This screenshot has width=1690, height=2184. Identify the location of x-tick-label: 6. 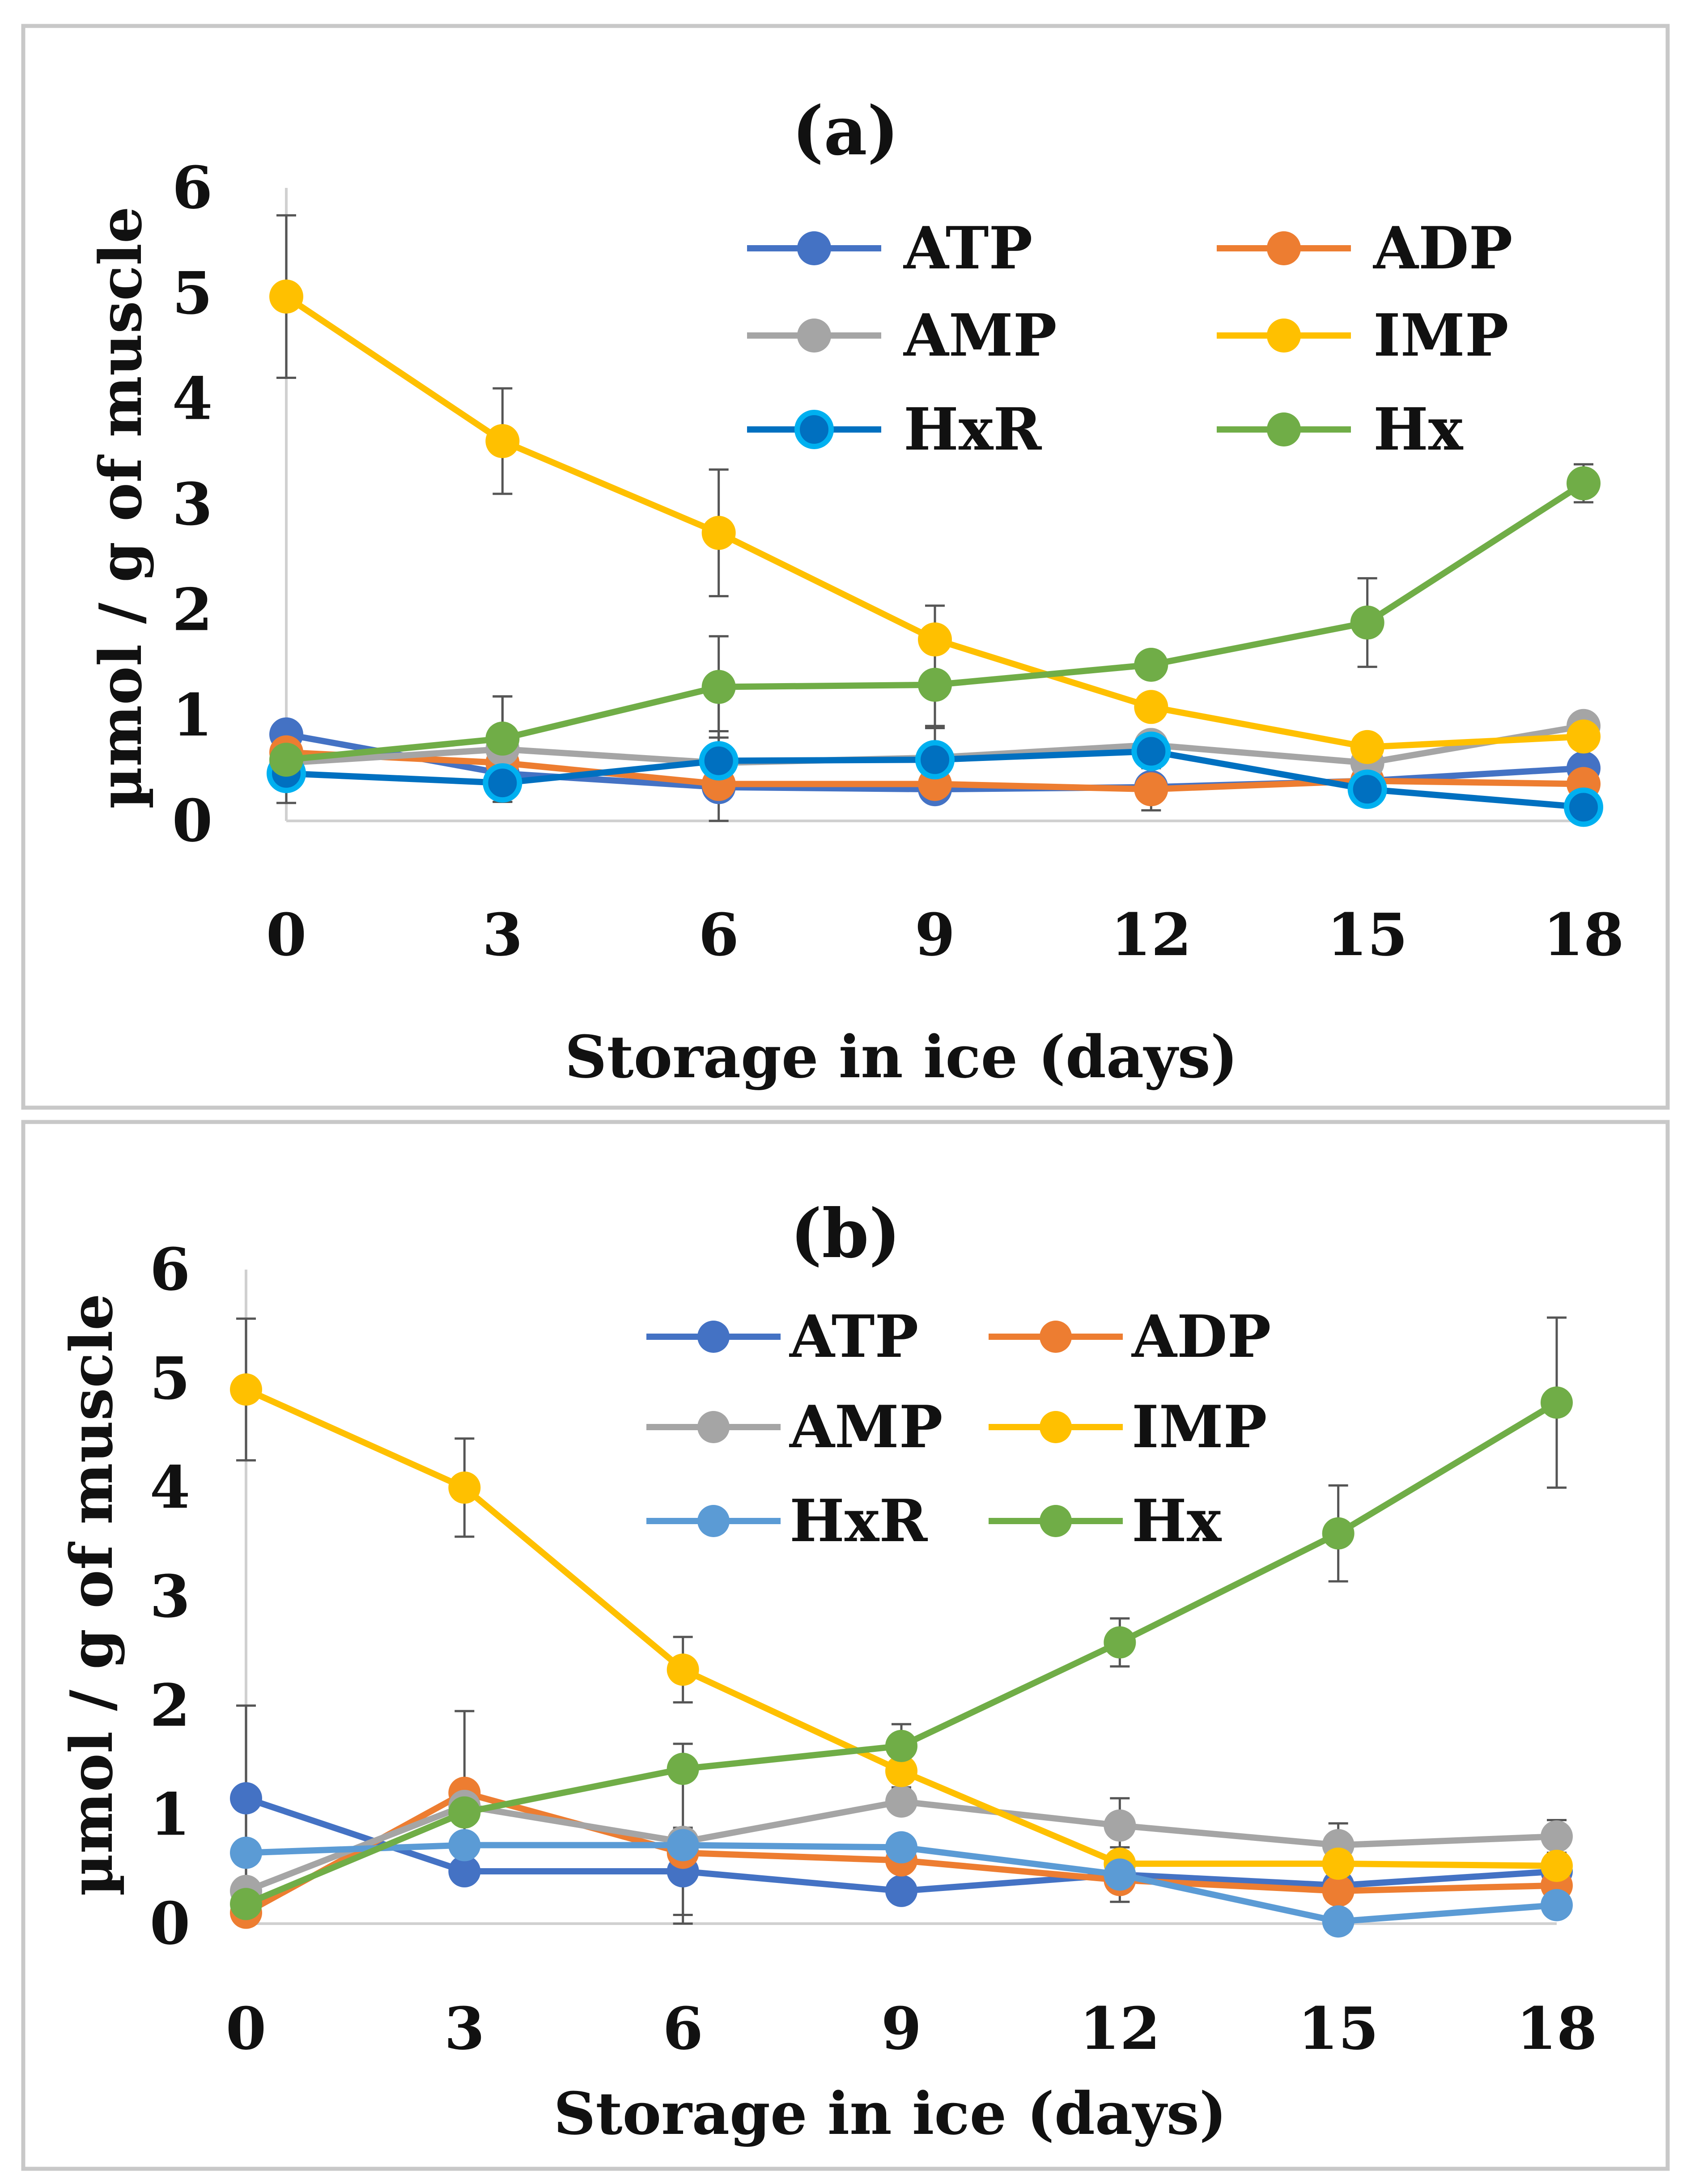
(718, 935).